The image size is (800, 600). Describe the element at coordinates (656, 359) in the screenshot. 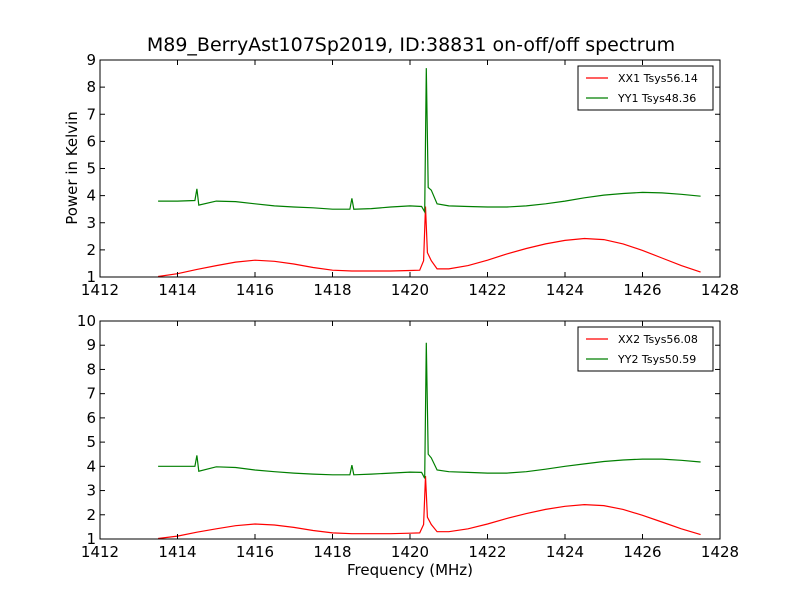

I see `legend-label: YY2 Tsys50.59` at that location.